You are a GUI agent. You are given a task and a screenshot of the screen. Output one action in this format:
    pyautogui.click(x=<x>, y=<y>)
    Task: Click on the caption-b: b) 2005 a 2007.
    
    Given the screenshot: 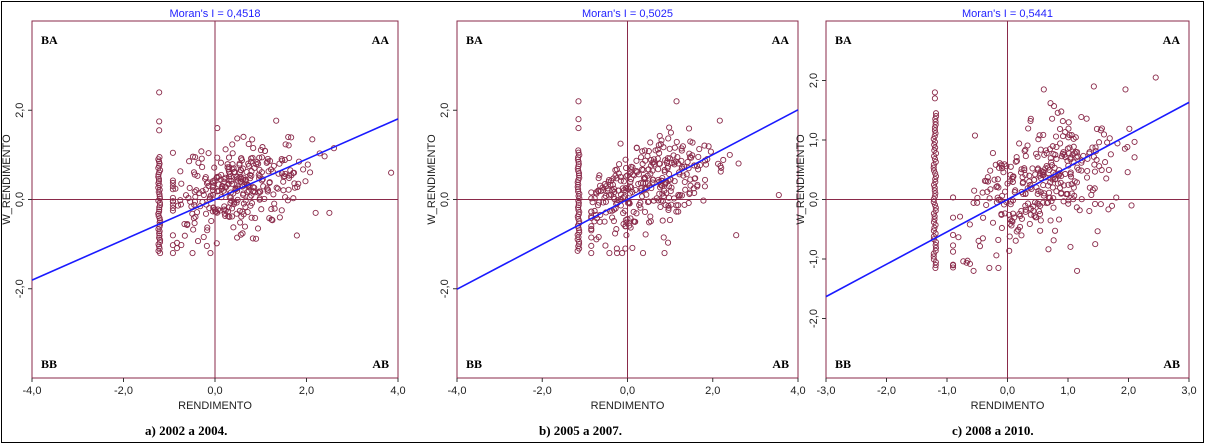 What is the action you would take?
    pyautogui.click(x=581, y=430)
    